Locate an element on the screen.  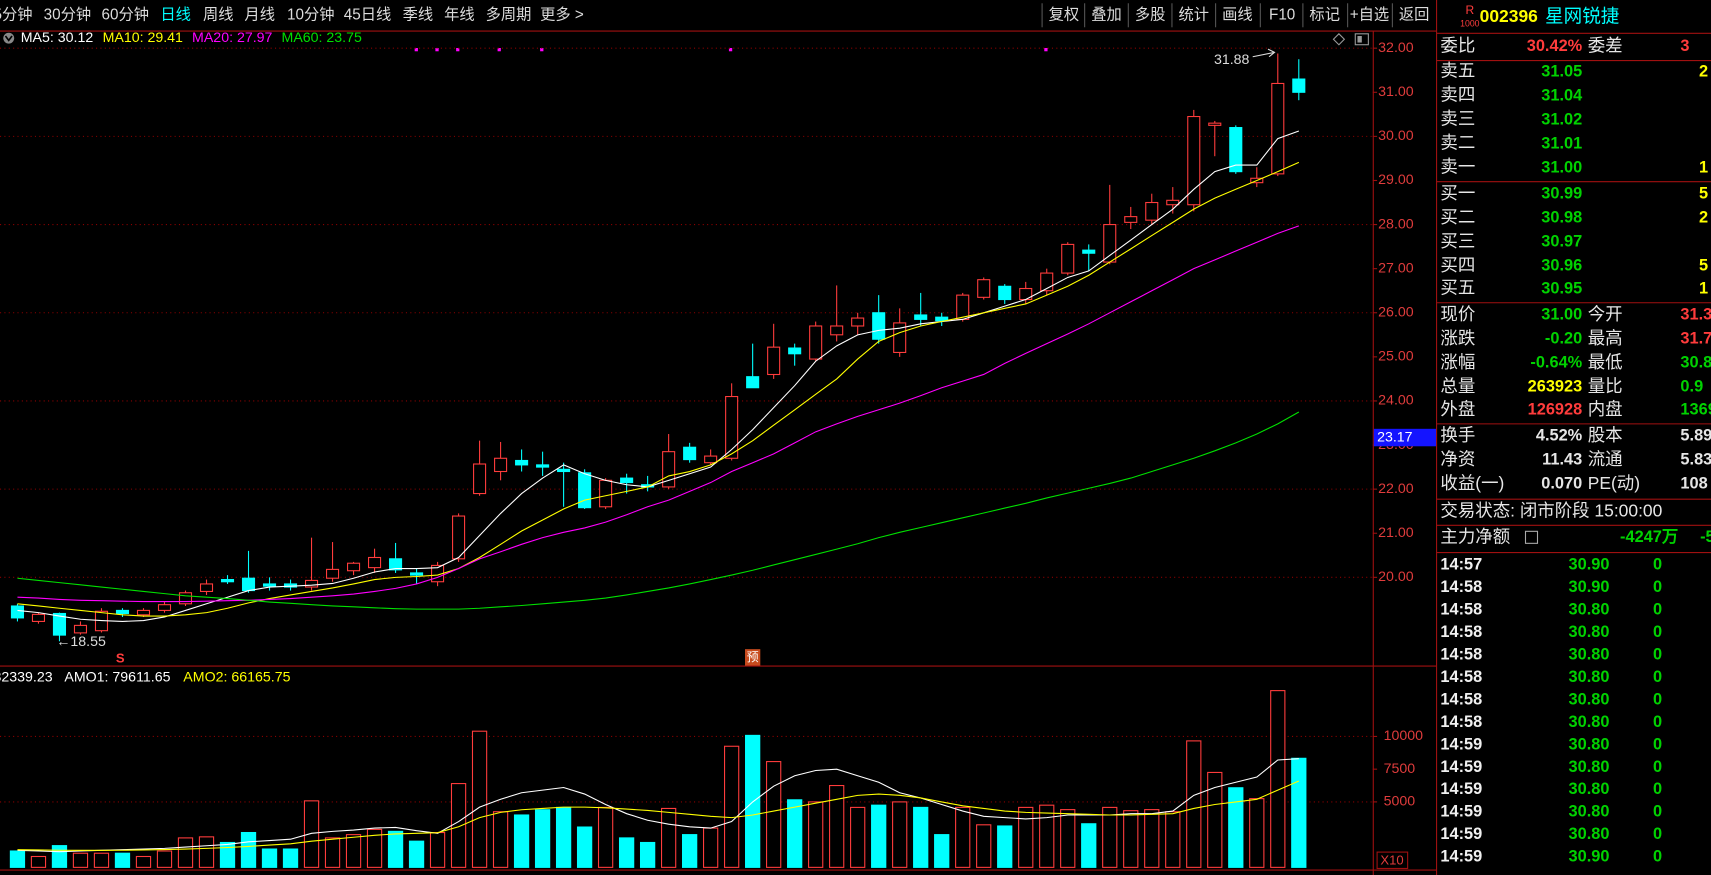
row-label-2: 今开 is located at coordinates (1605, 314).